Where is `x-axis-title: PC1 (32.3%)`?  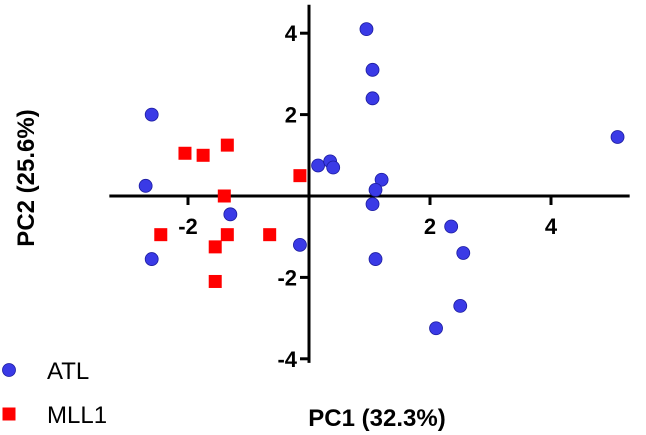 x-axis-title: PC1 (32.3%) is located at coordinates (376, 418).